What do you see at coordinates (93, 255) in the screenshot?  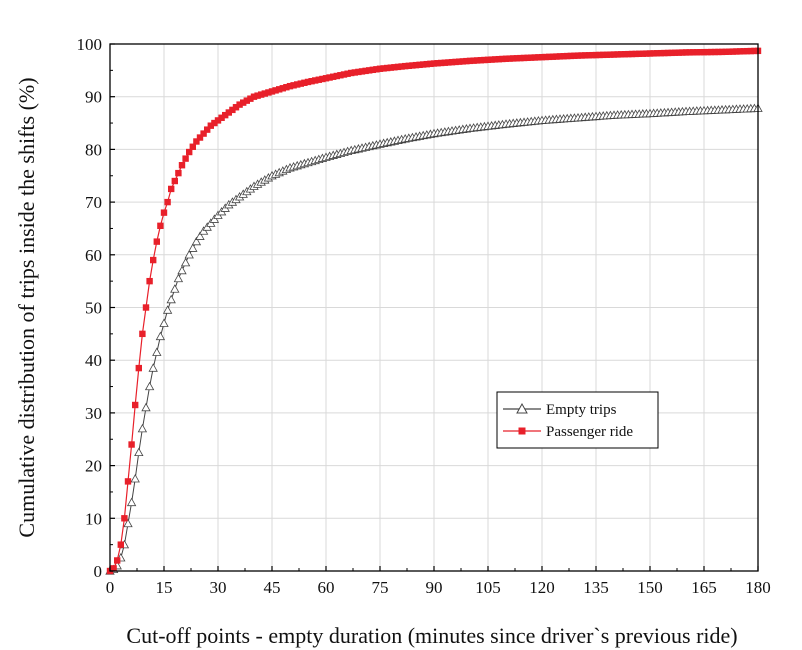 I see `y-tick-label: 60` at bounding box center [93, 255].